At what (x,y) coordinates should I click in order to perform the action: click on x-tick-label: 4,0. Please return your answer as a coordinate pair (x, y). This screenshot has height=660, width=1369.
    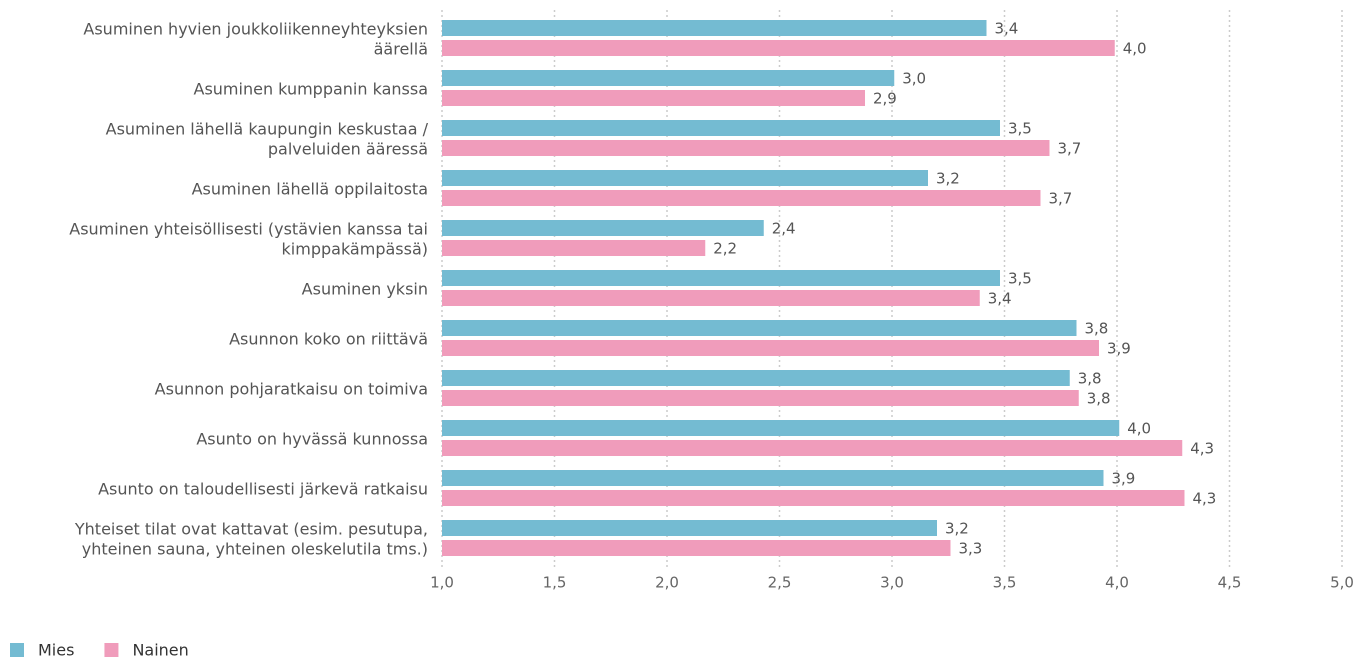
    Looking at the image, I should click on (1117, 583).